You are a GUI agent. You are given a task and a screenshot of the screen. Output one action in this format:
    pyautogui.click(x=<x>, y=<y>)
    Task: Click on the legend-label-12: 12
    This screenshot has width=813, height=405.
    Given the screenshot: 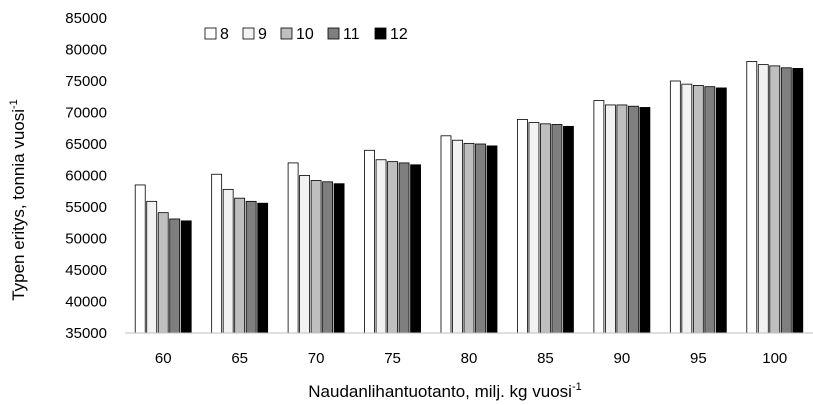 What is the action you would take?
    pyautogui.click(x=399, y=34)
    